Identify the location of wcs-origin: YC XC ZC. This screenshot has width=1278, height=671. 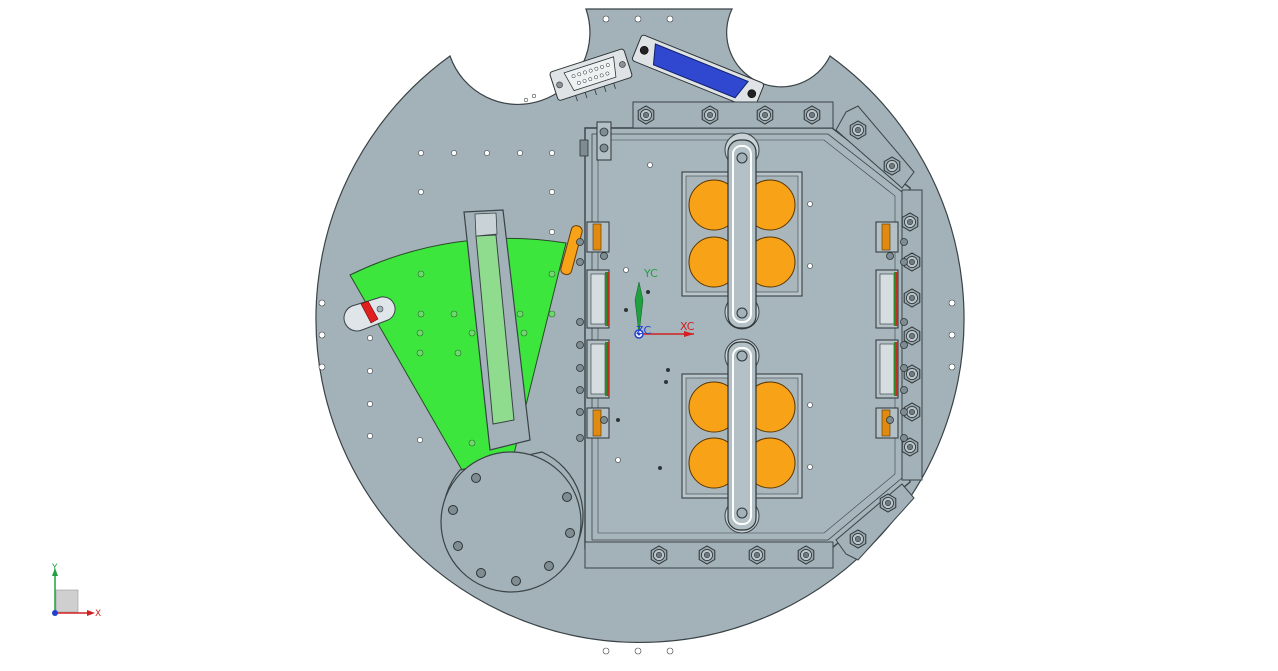
(664, 303).